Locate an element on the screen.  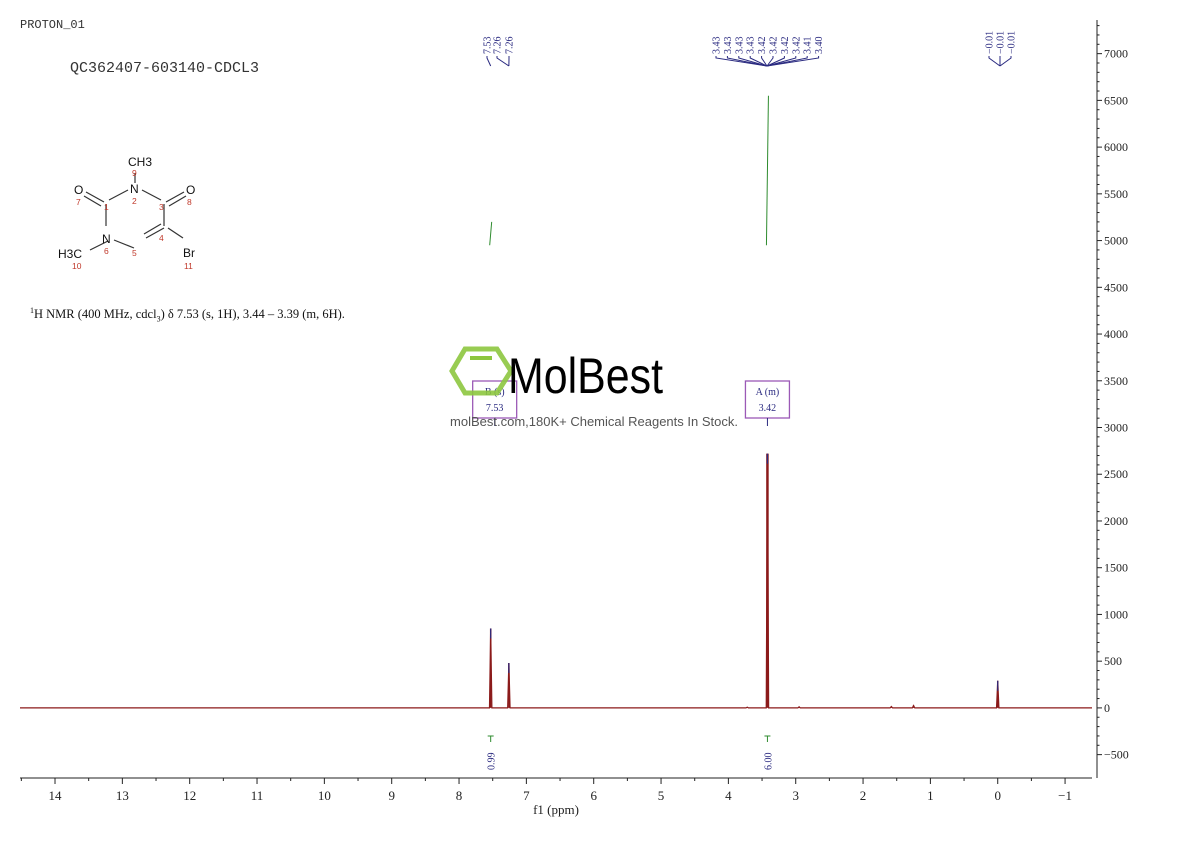
y-tick-label: 500 is located at coordinates (1113, 661).